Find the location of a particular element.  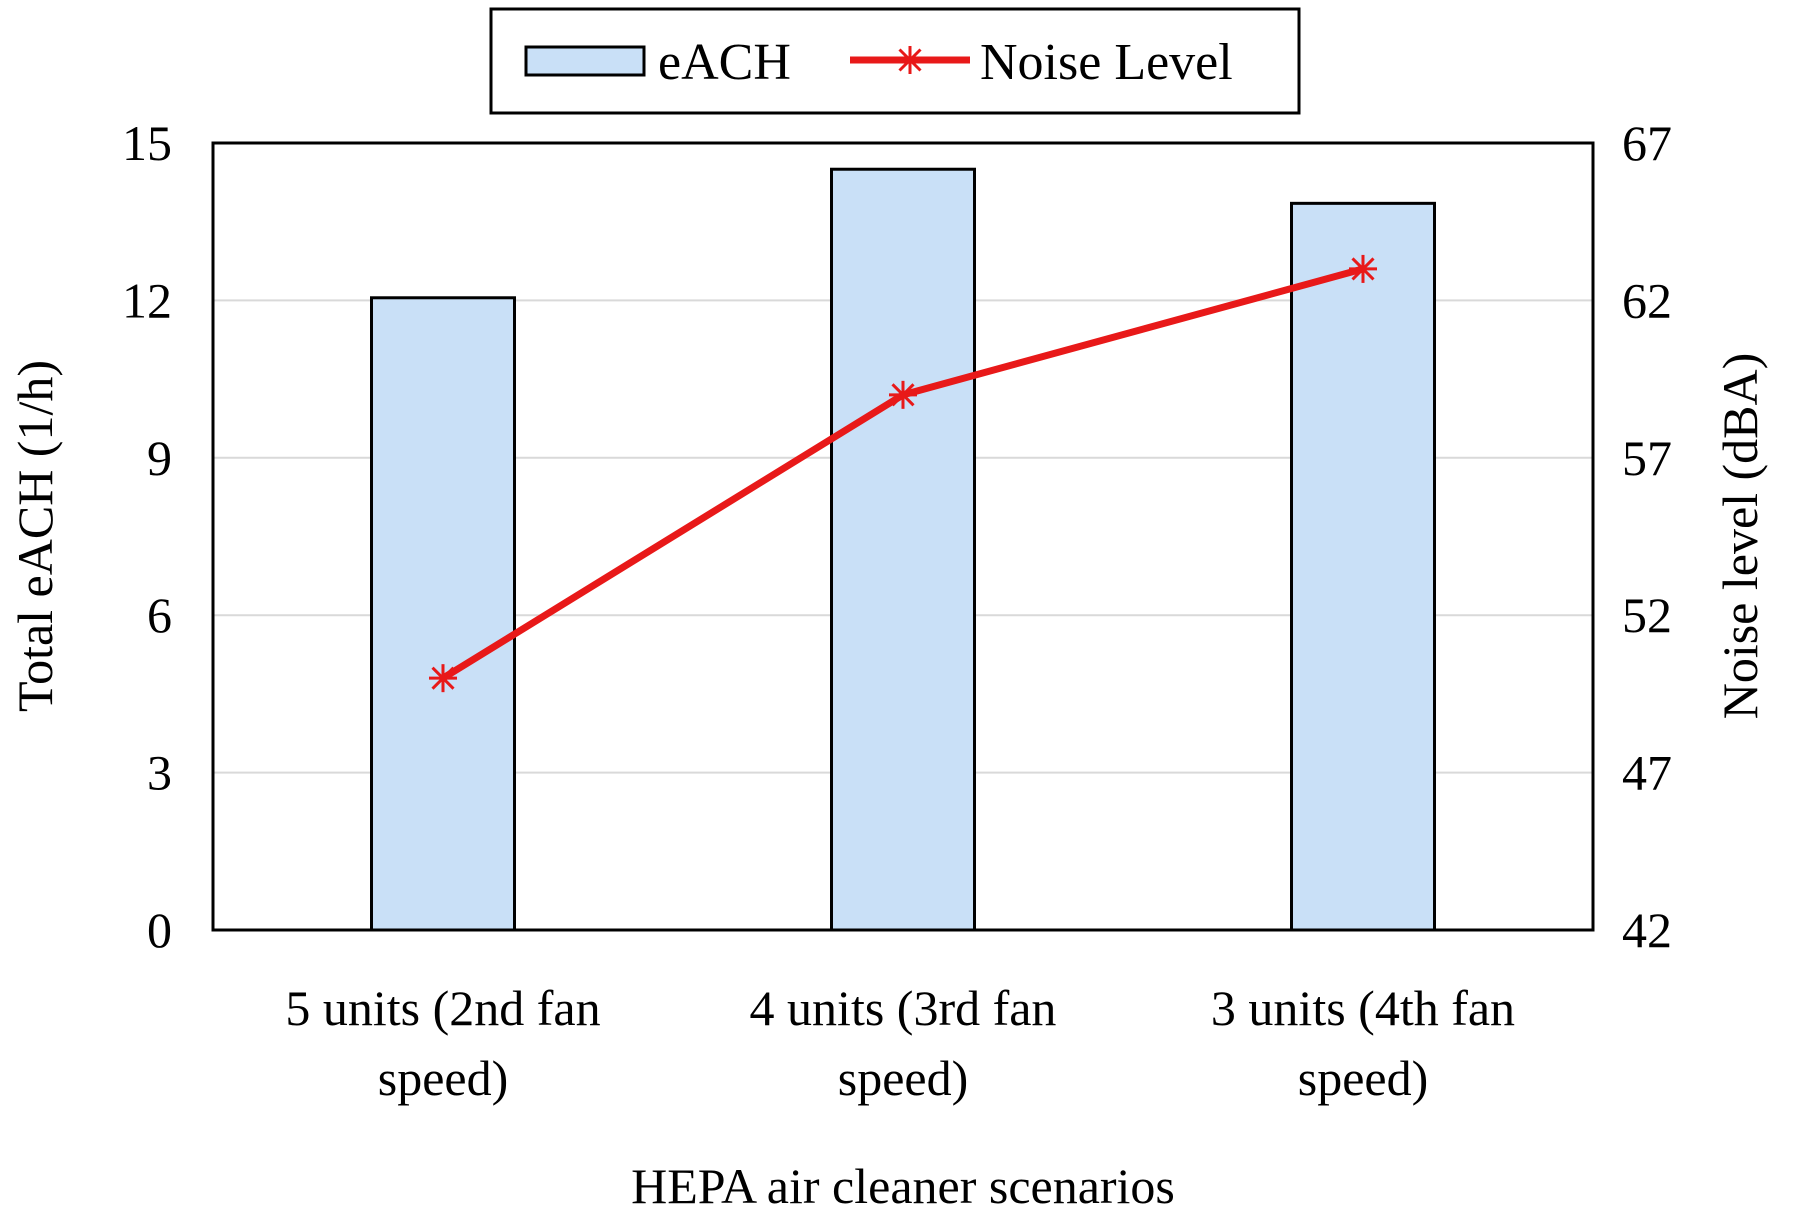

y-tick-label: 12 is located at coordinates (147, 300).